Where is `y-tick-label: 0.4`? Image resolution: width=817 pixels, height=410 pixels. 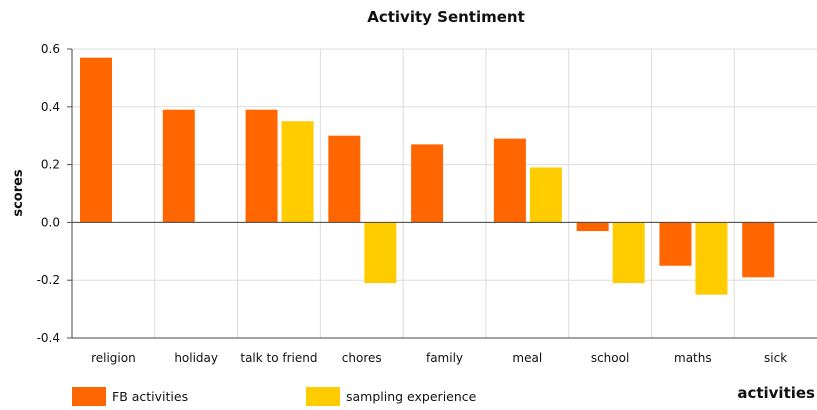 y-tick-label: 0.4 is located at coordinates (50, 107).